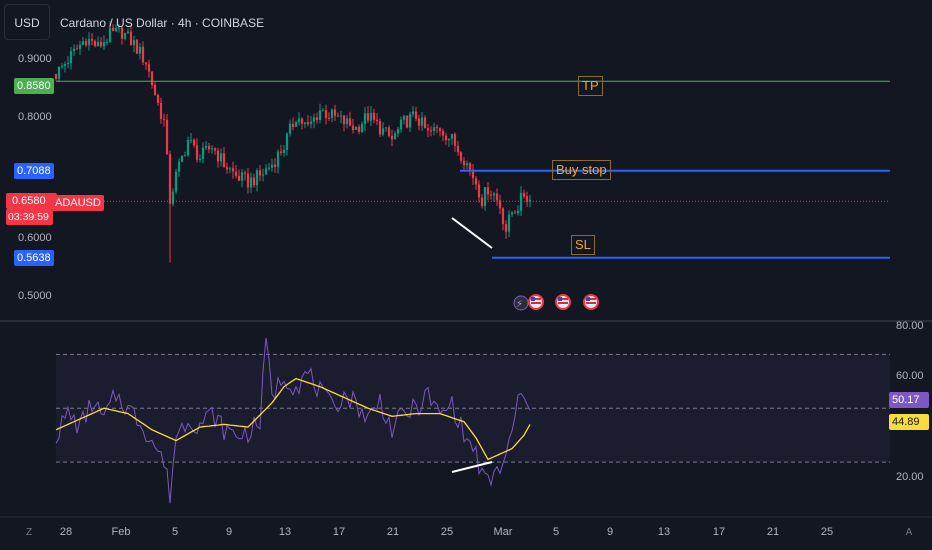 This screenshot has width=932, height=550. I want to click on x-tick-6: 21, so click(393, 532).